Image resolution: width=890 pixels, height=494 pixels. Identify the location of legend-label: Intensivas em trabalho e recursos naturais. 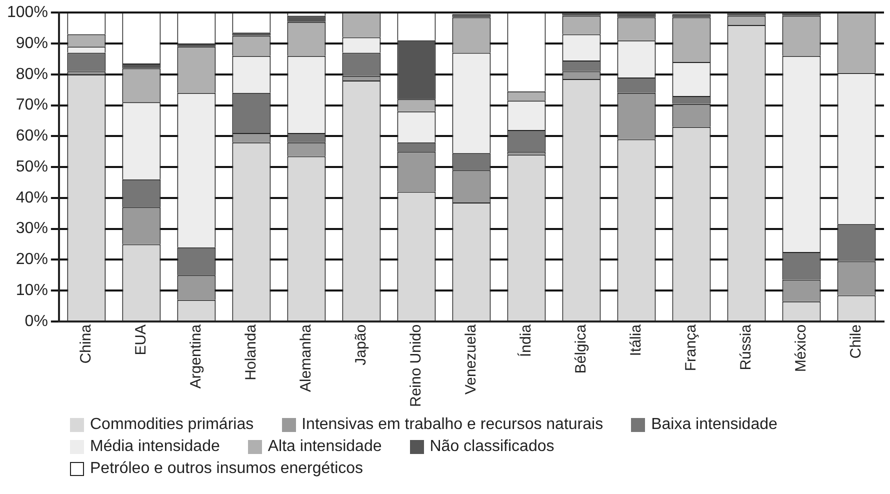
(453, 425).